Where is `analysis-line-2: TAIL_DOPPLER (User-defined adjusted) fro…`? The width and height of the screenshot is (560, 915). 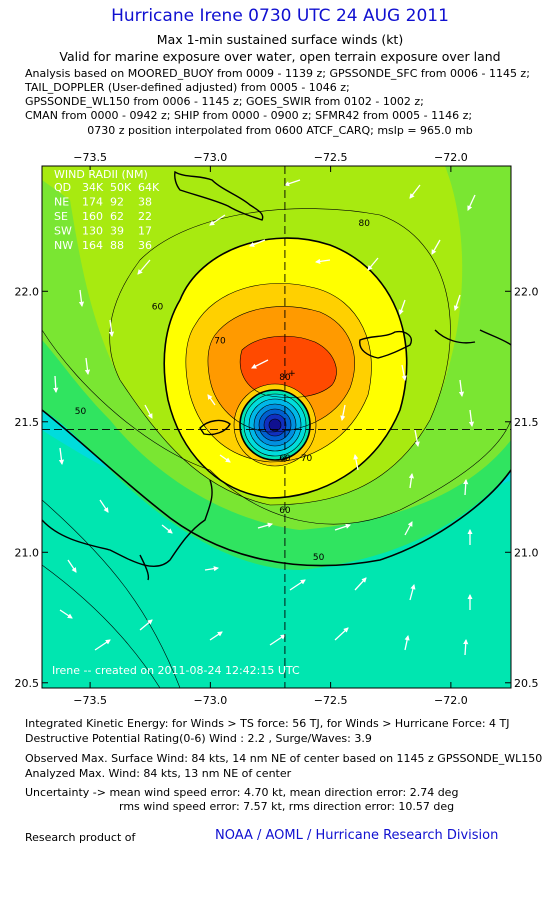 analysis-line-2: TAIL_DOPPLER (User-defined adjusted) fro… is located at coordinates (187, 87).